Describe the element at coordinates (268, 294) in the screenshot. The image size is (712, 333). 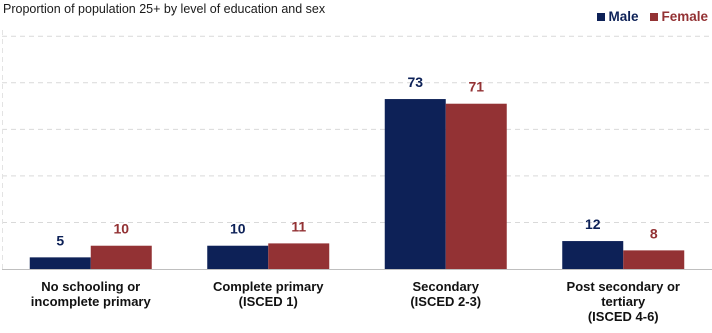
I see `category-label: Complete primary (ISCED 1)` at that location.